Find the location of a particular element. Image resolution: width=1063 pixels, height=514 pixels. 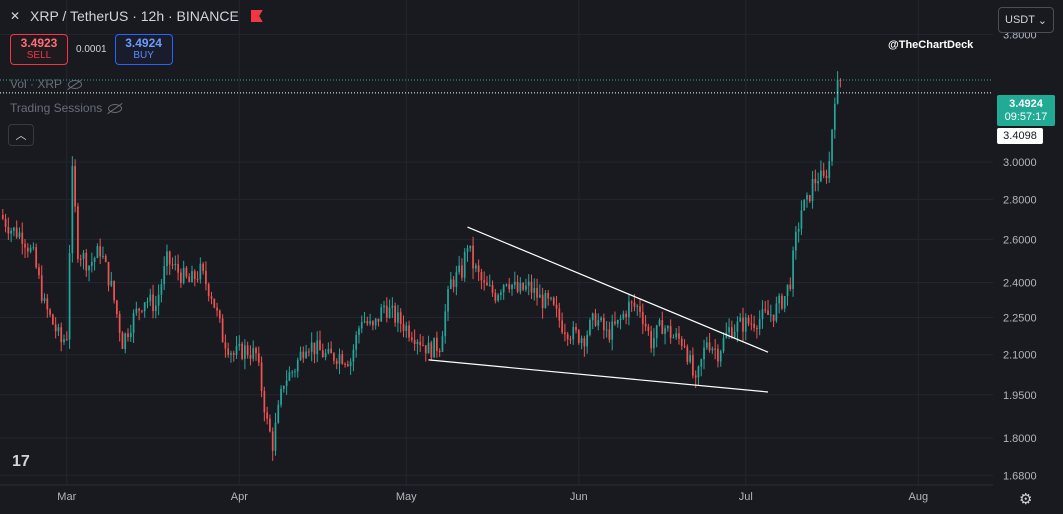

symbol-header: ✕ XRP / TetherUS · 12h · BINANCE is located at coordinates (136, 16).